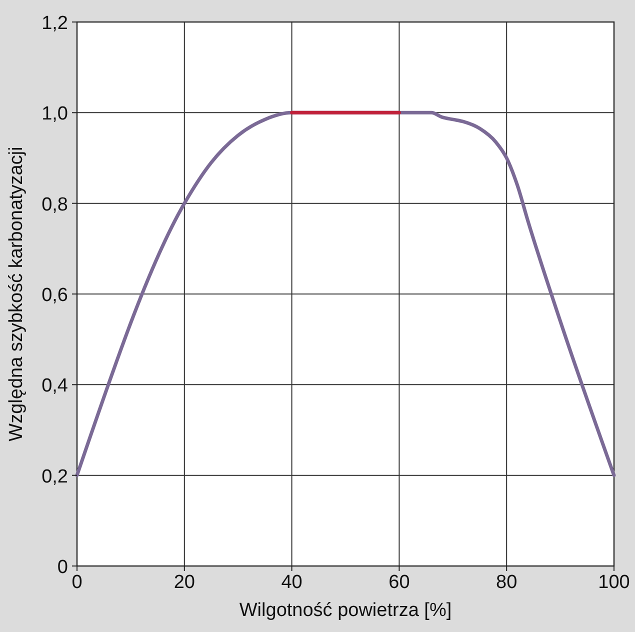  What do you see at coordinates (55, 477) in the screenshot?
I see `y-tick-label: 0,2` at bounding box center [55, 477].